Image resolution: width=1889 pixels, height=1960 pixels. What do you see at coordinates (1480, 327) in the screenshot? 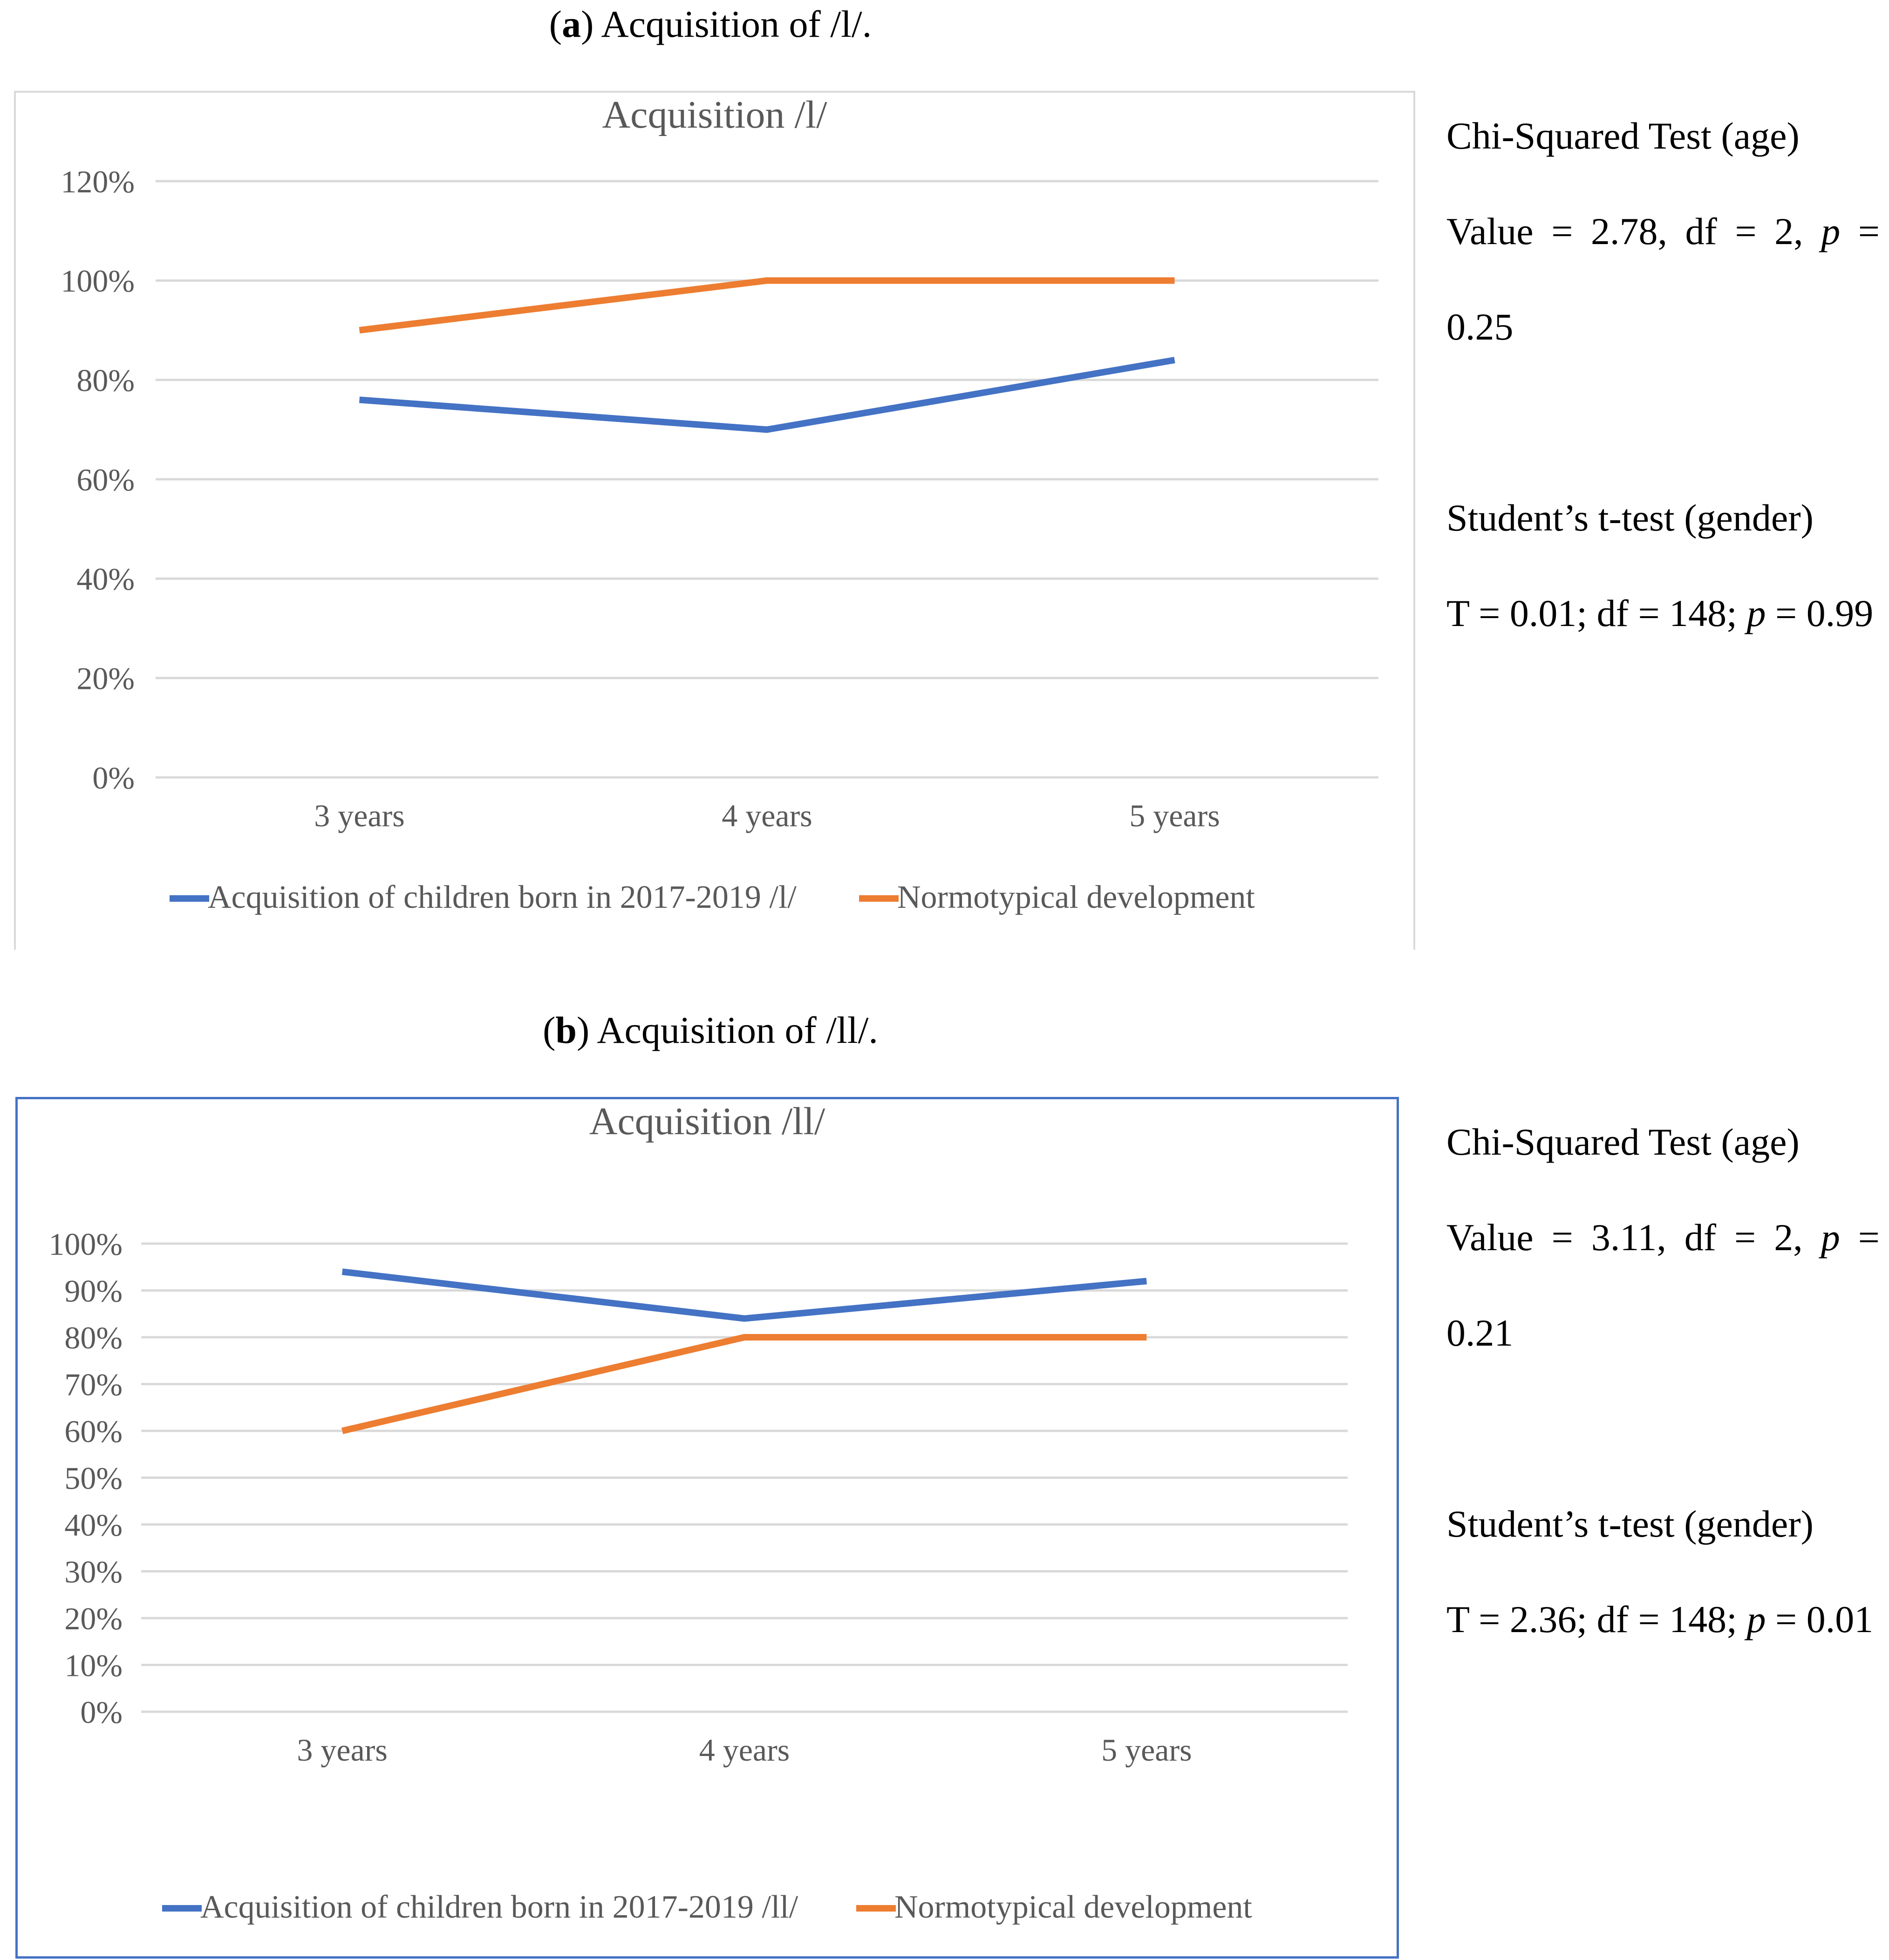
I see `stats-a-chi-p: 0.25` at bounding box center [1480, 327].